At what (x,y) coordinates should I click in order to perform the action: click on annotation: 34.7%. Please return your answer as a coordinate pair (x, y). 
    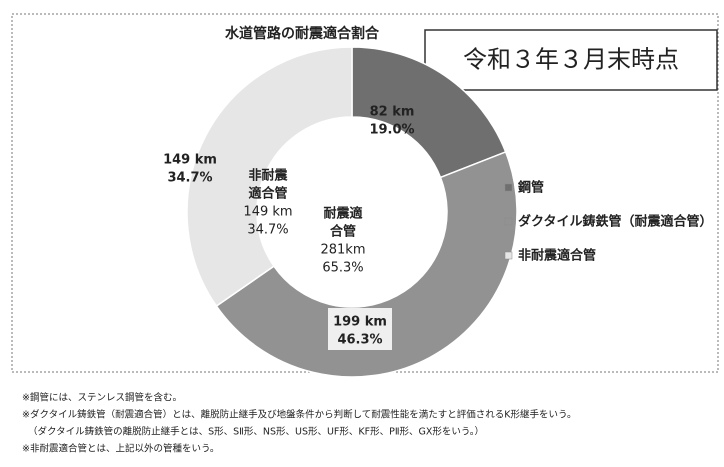
    Looking at the image, I should click on (267, 230).